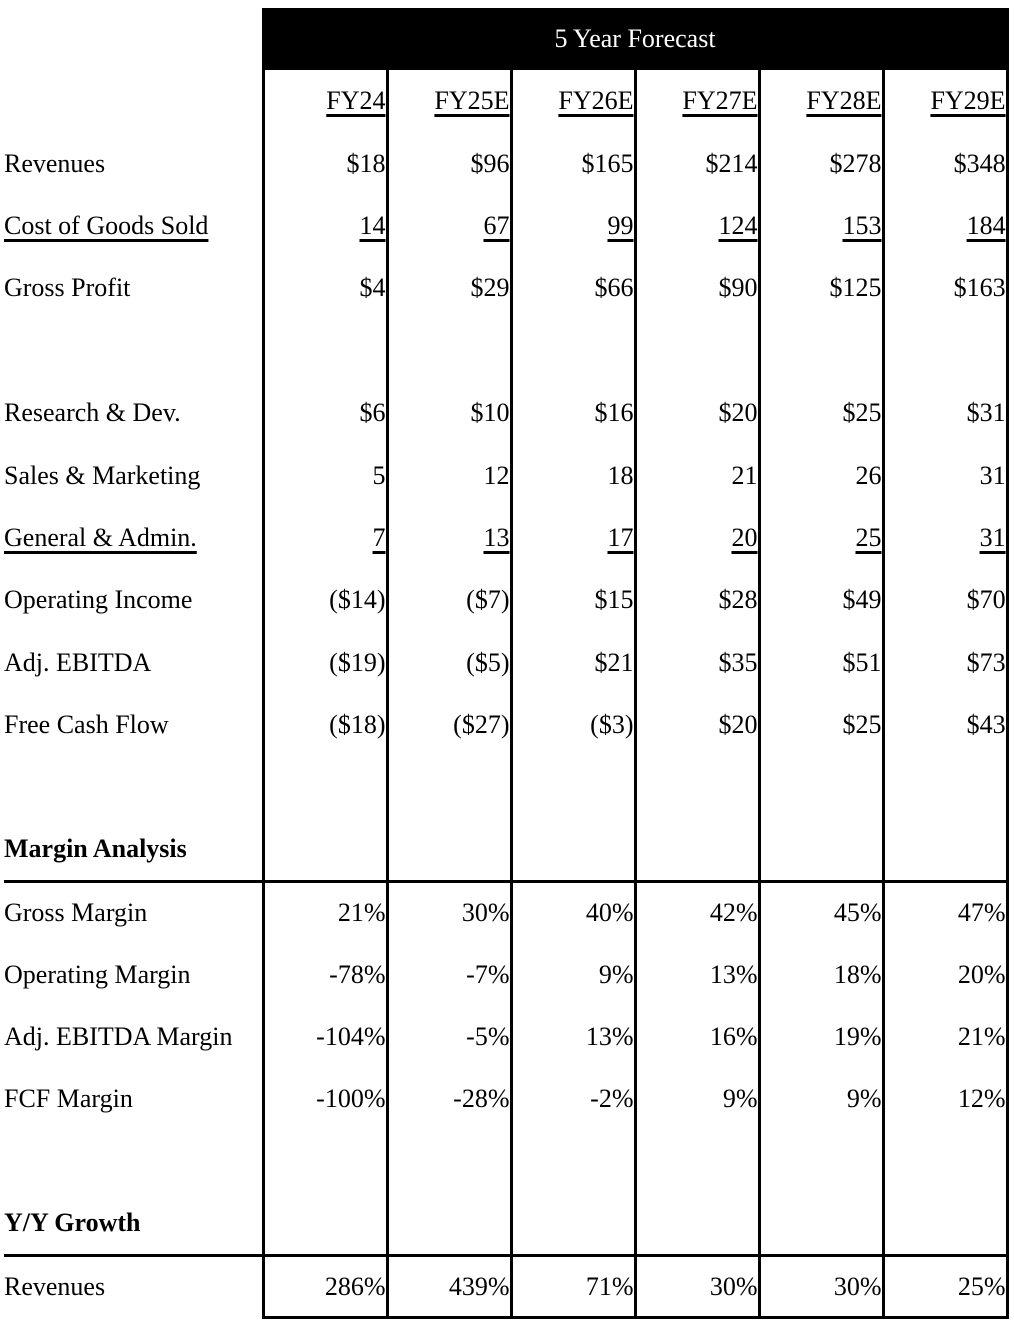 The height and width of the screenshot is (1336, 1014). What do you see at coordinates (820, 912) in the screenshot?
I see `cell-value: 45%` at bounding box center [820, 912].